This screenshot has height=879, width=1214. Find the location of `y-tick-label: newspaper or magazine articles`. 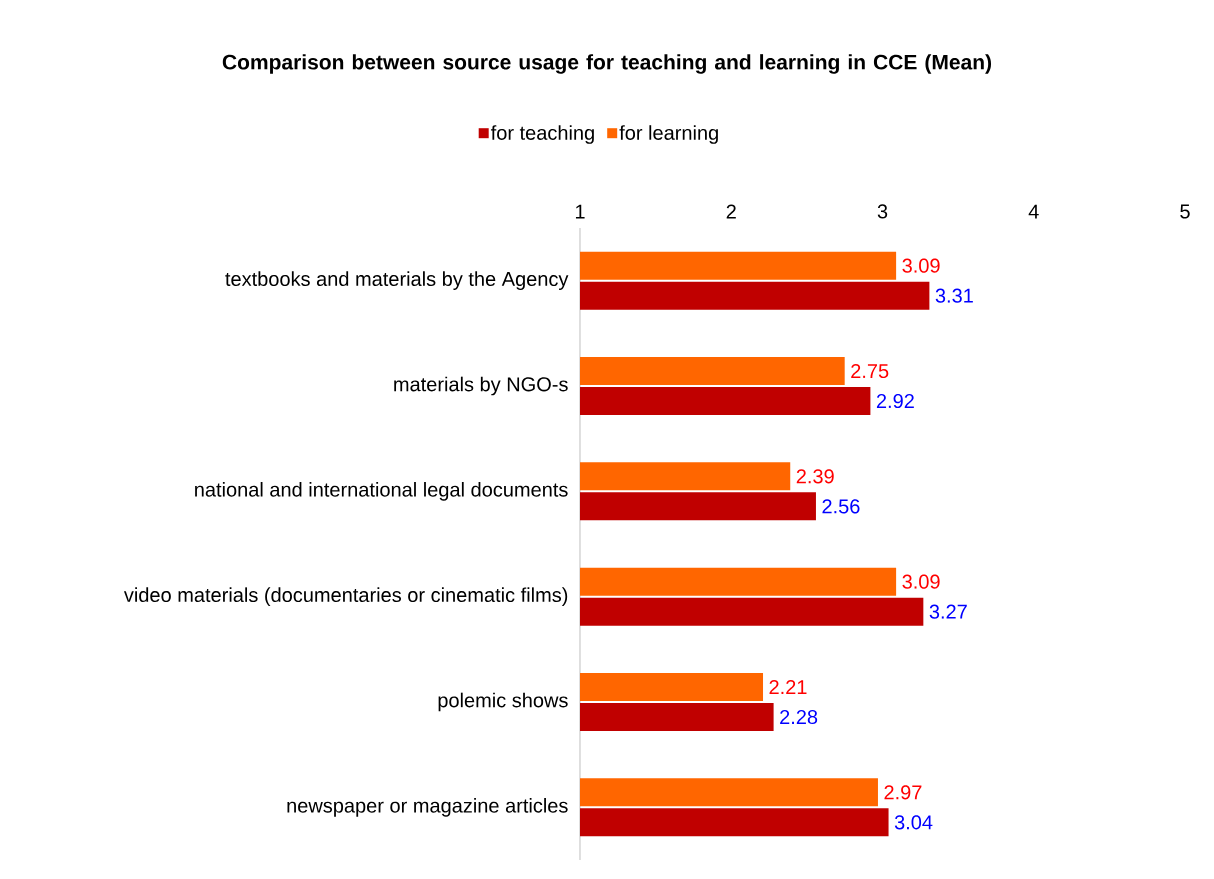

y-tick-label: newspaper or magazine articles is located at coordinates (427, 807).